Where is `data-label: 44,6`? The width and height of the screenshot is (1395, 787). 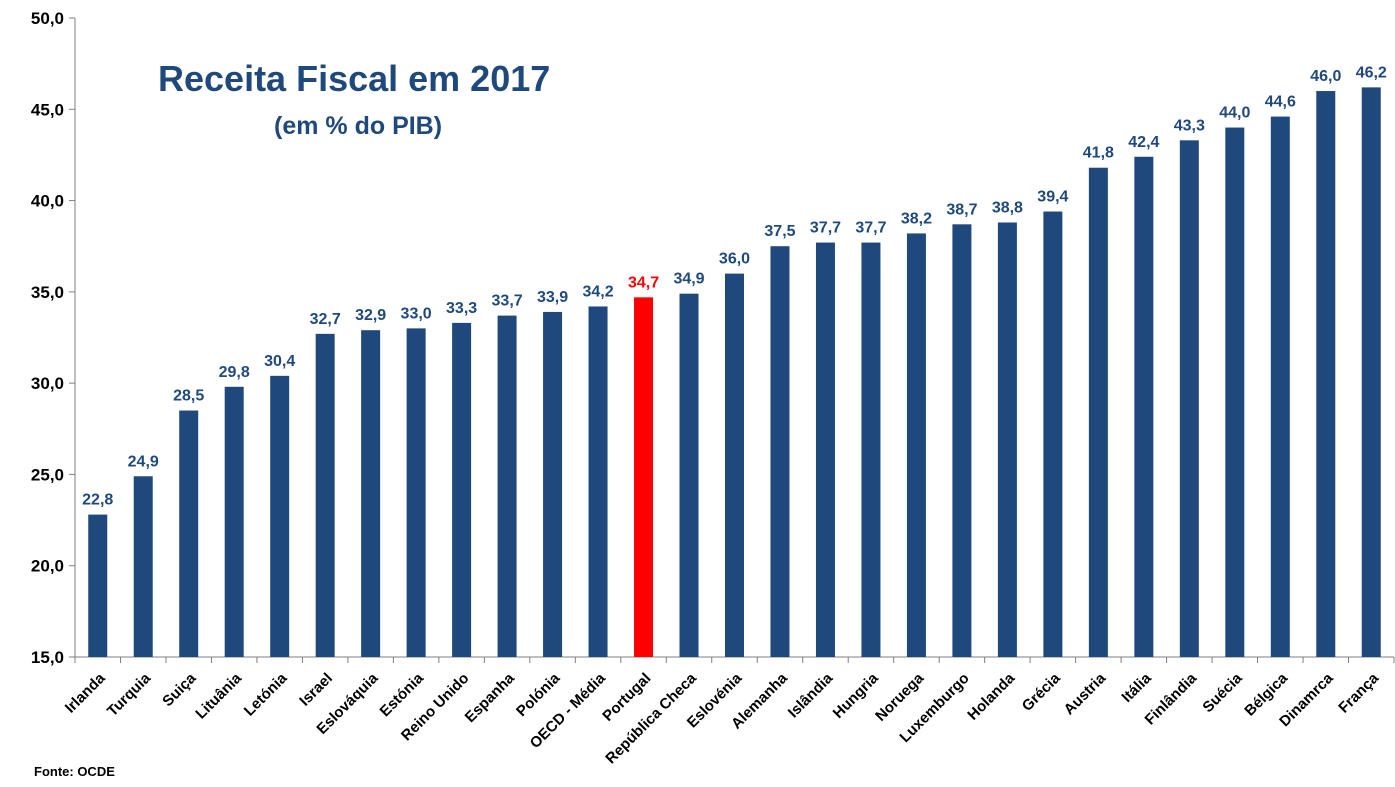 data-label: 44,6 is located at coordinates (1280, 102).